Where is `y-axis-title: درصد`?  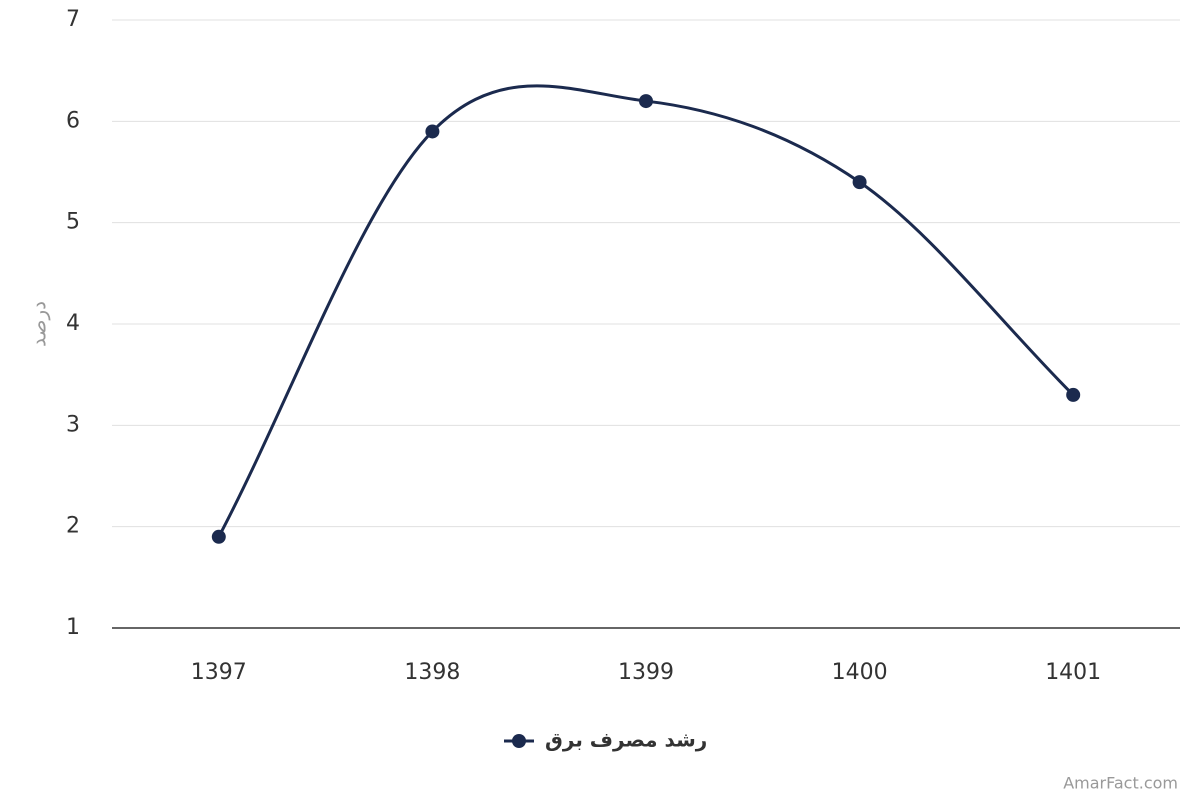 y-axis-title: درصد is located at coordinates (39, 324).